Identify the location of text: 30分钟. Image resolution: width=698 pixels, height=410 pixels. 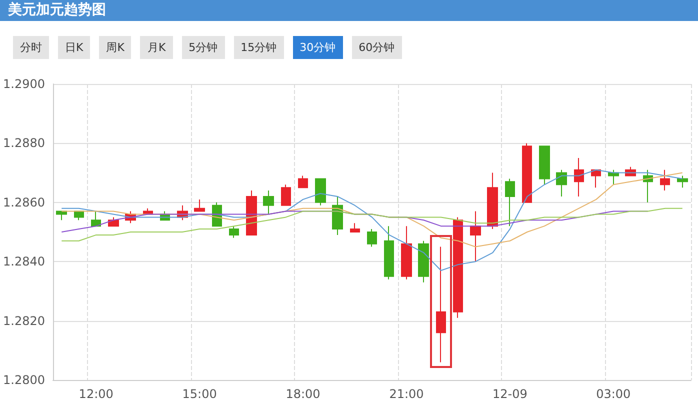
(317, 47).